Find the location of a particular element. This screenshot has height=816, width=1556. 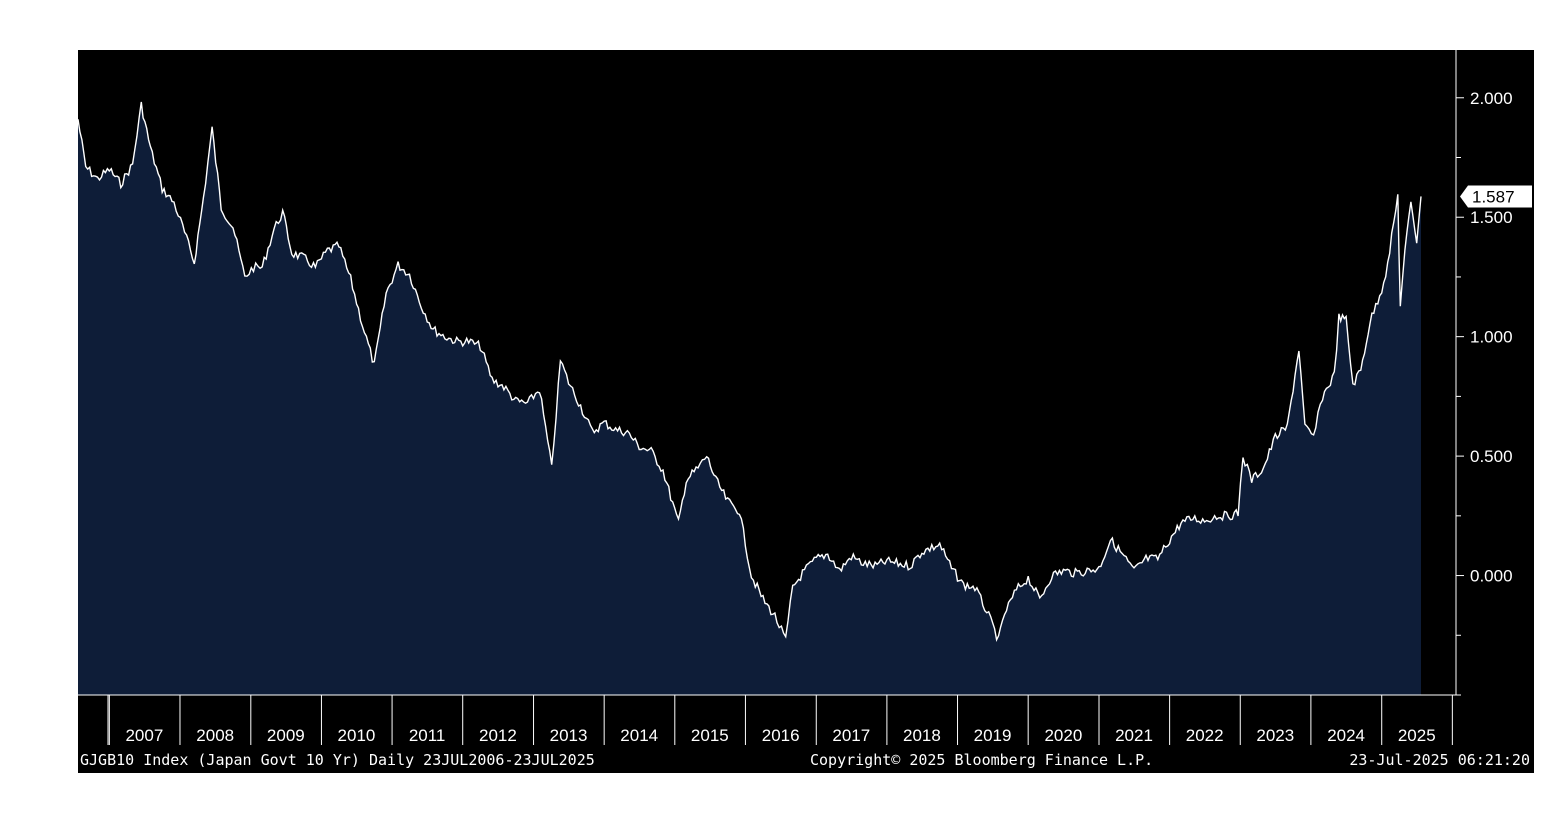

x-tick-label: 2013 is located at coordinates (569, 735).